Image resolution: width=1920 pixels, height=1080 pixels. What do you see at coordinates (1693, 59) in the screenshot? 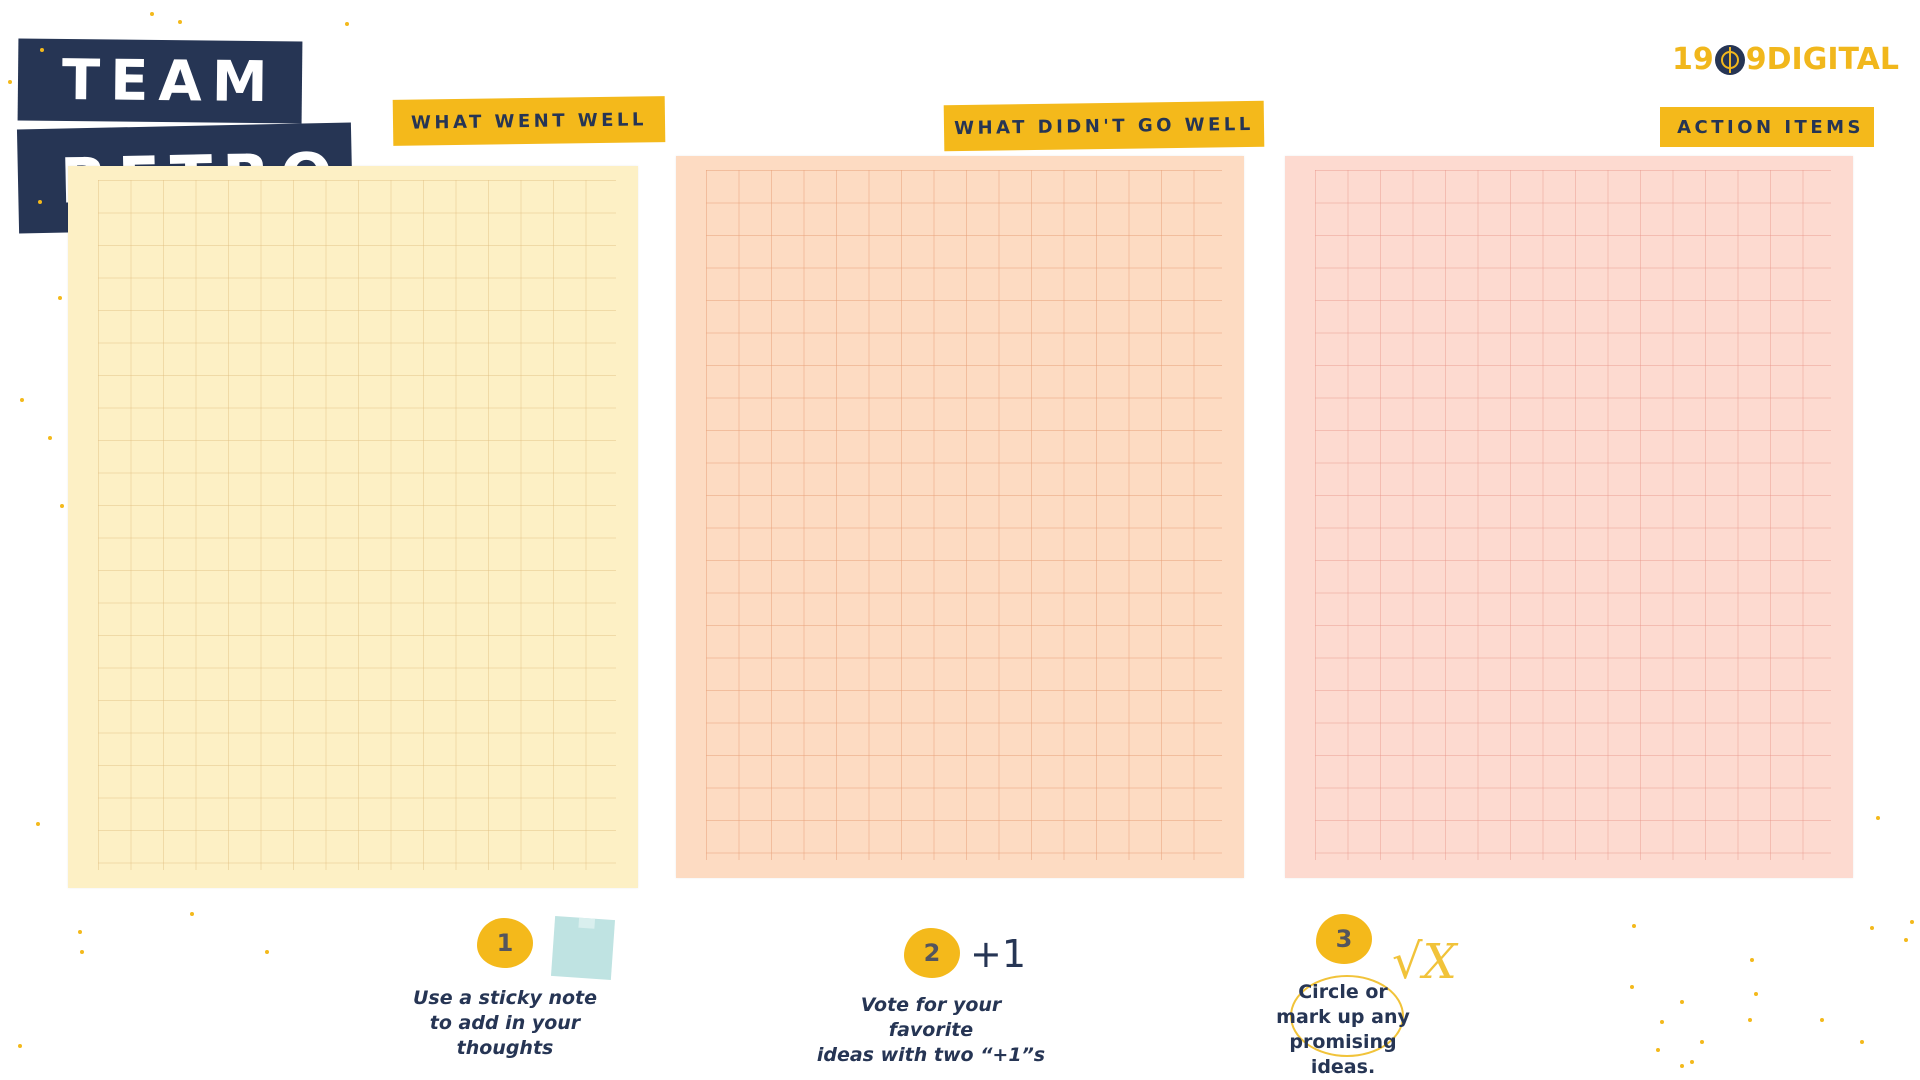
I see `logo-prefix: 19` at bounding box center [1693, 59].